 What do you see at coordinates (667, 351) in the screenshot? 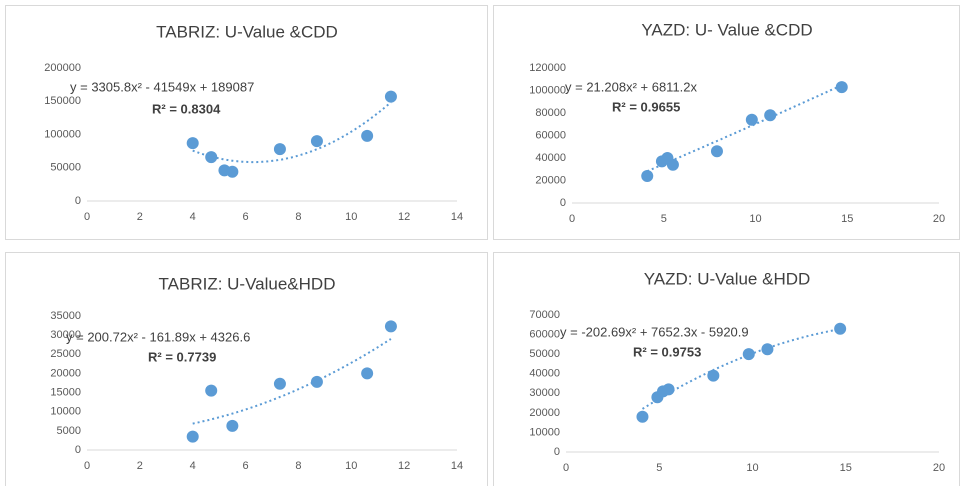
I see `r-squared: R² = 0.9753` at bounding box center [667, 351].